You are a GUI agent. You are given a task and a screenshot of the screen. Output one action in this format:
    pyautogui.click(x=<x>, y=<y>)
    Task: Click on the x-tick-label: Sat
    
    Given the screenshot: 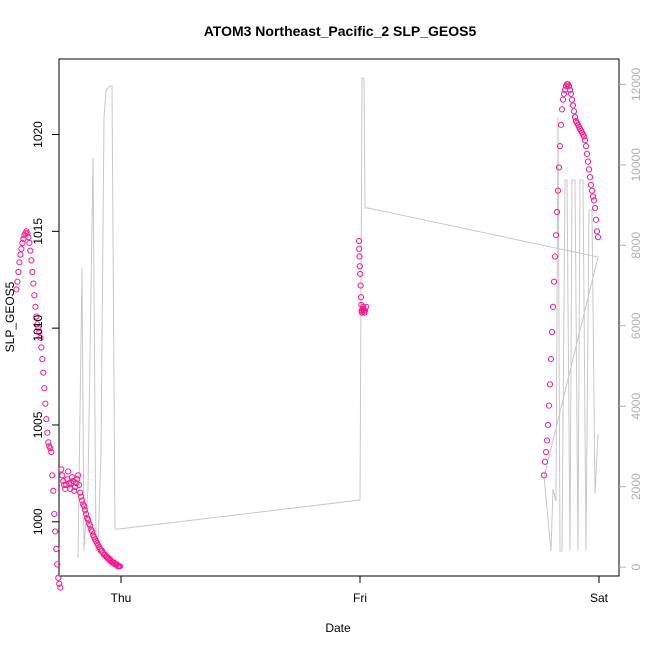 What is the action you would take?
    pyautogui.click(x=599, y=598)
    